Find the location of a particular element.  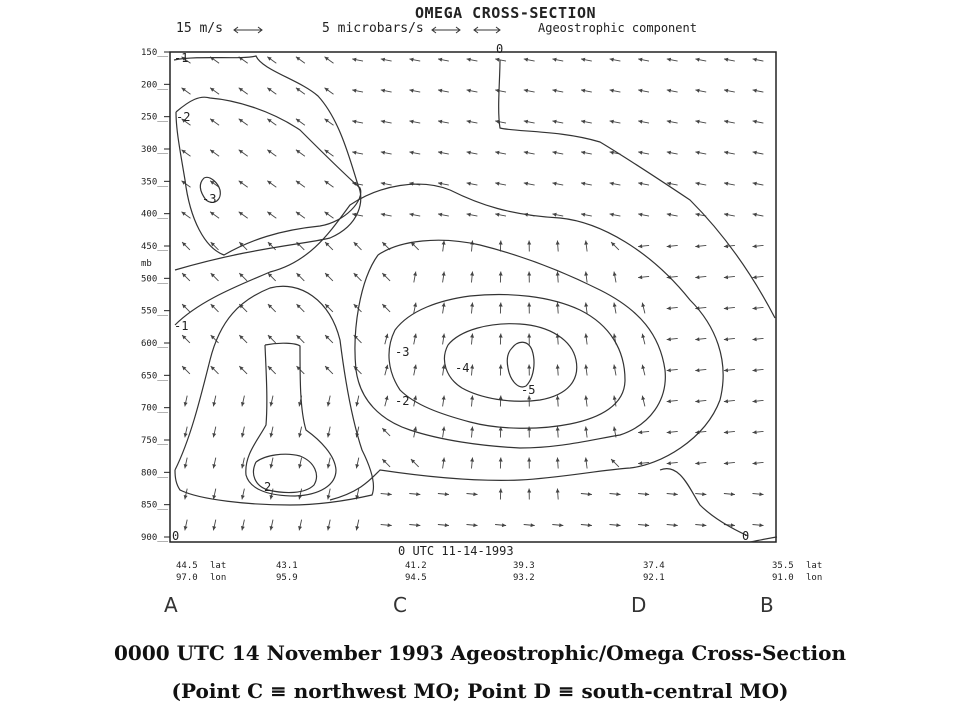

y-tick-label: 600__ is located at coordinates (155, 344).